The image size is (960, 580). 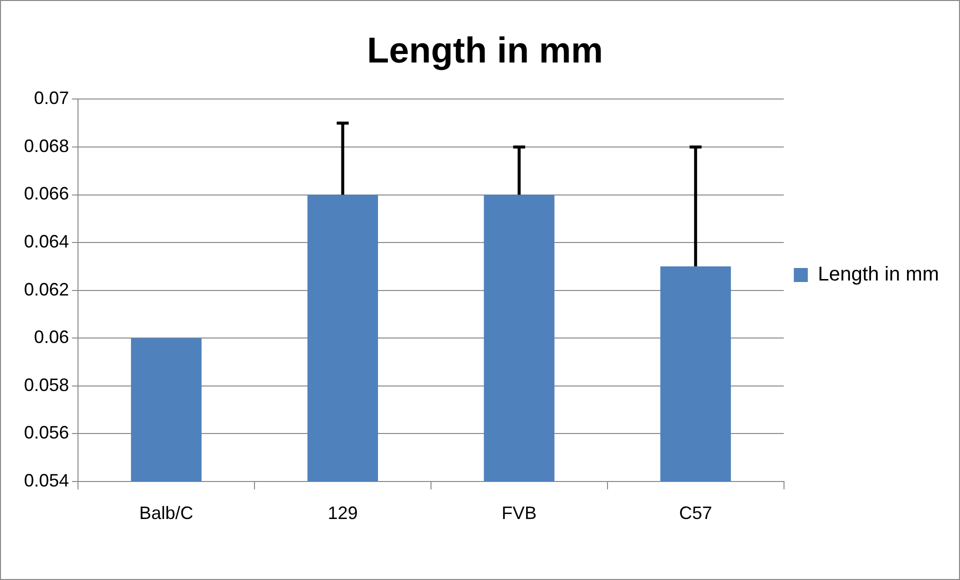 I want to click on y-tick-label: 0.058, so click(x=47, y=384).